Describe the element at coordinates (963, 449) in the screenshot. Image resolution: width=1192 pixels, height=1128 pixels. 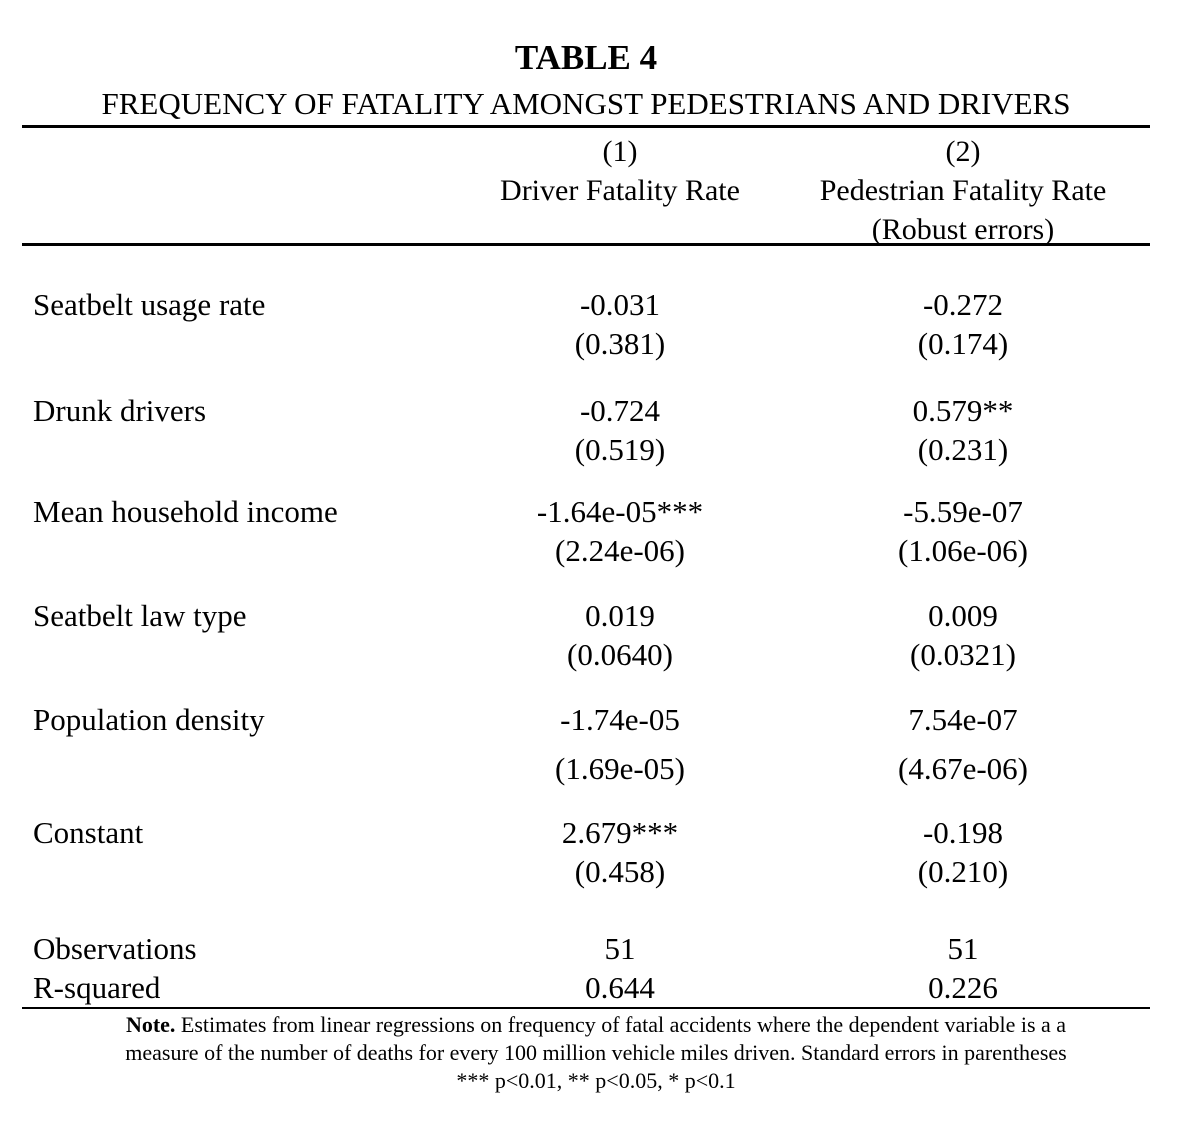
I see `standard-error: (0.231)` at that location.